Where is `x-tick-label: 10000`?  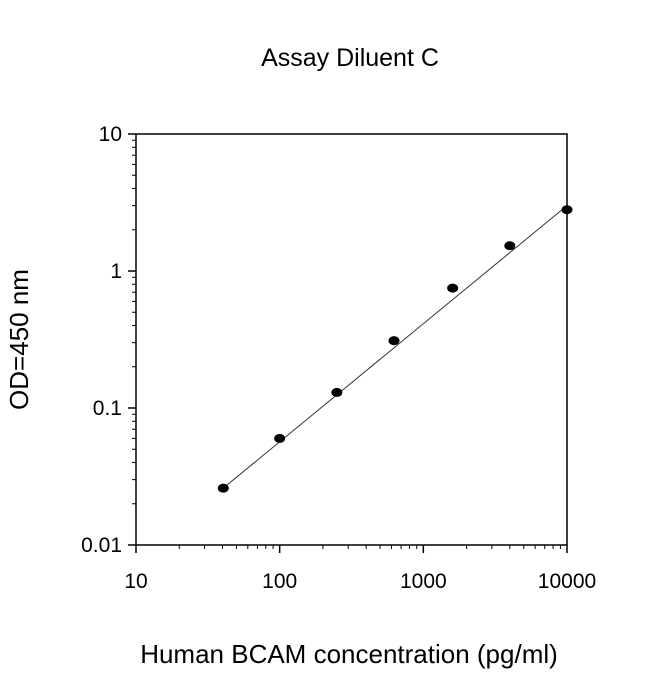
x-tick-label: 10000 is located at coordinates (567, 581).